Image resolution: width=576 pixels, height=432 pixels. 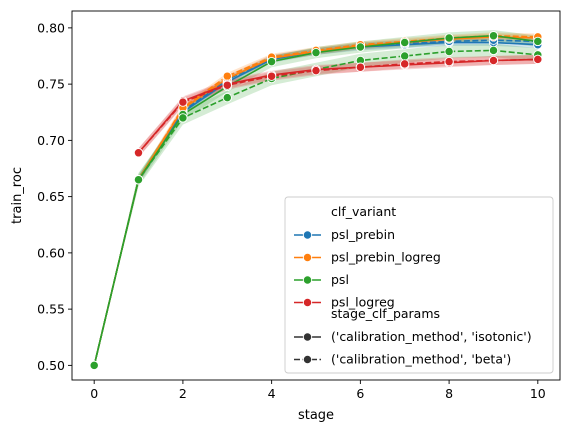 I want to click on legend-marker-psl_logreg, so click(x=307, y=302).